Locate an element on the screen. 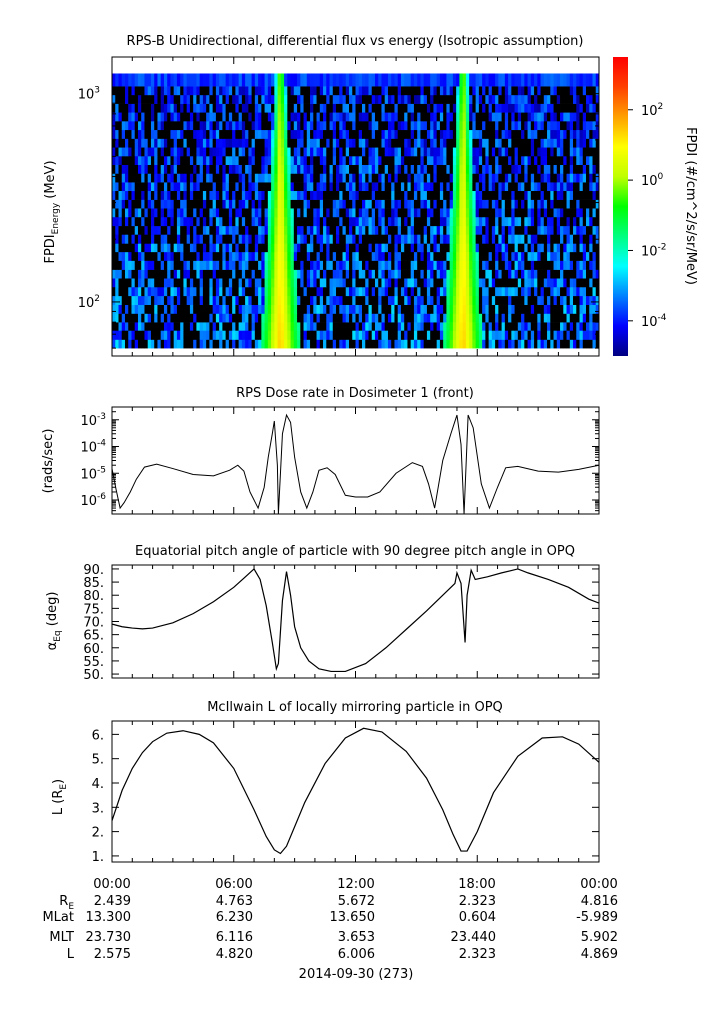  y-tick-label: 2. is located at coordinates (98, 833).